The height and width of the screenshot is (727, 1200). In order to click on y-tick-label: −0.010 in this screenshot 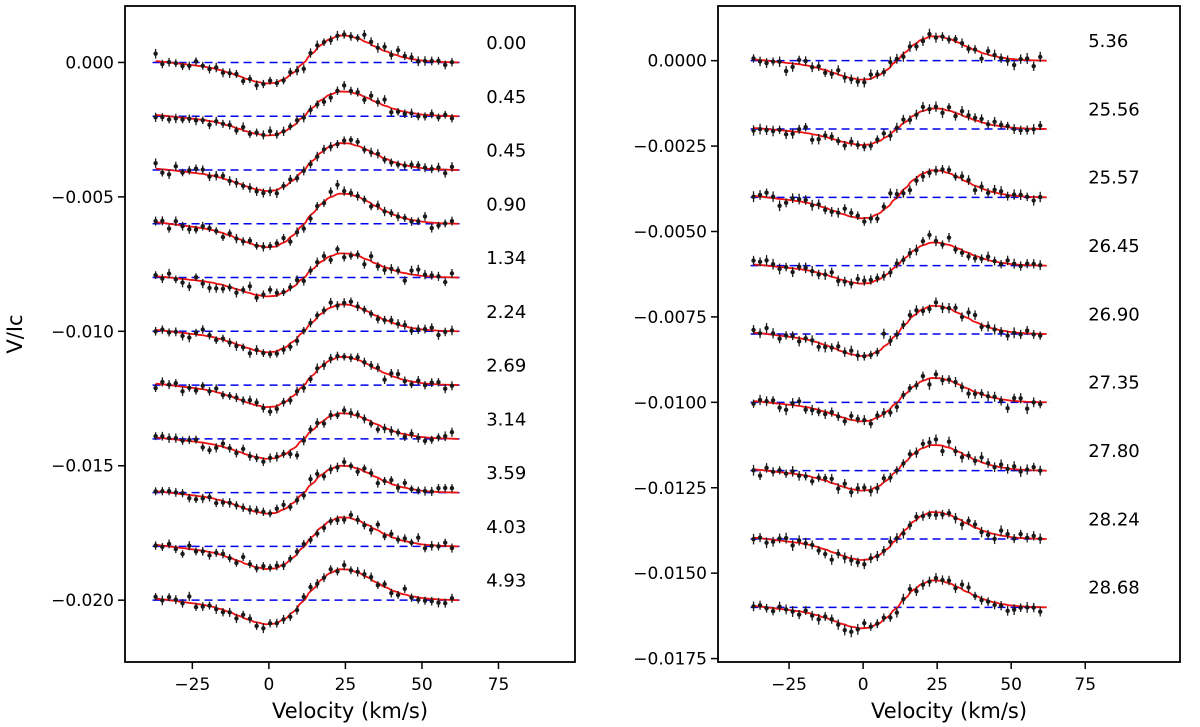, I will do `click(82, 332)`.